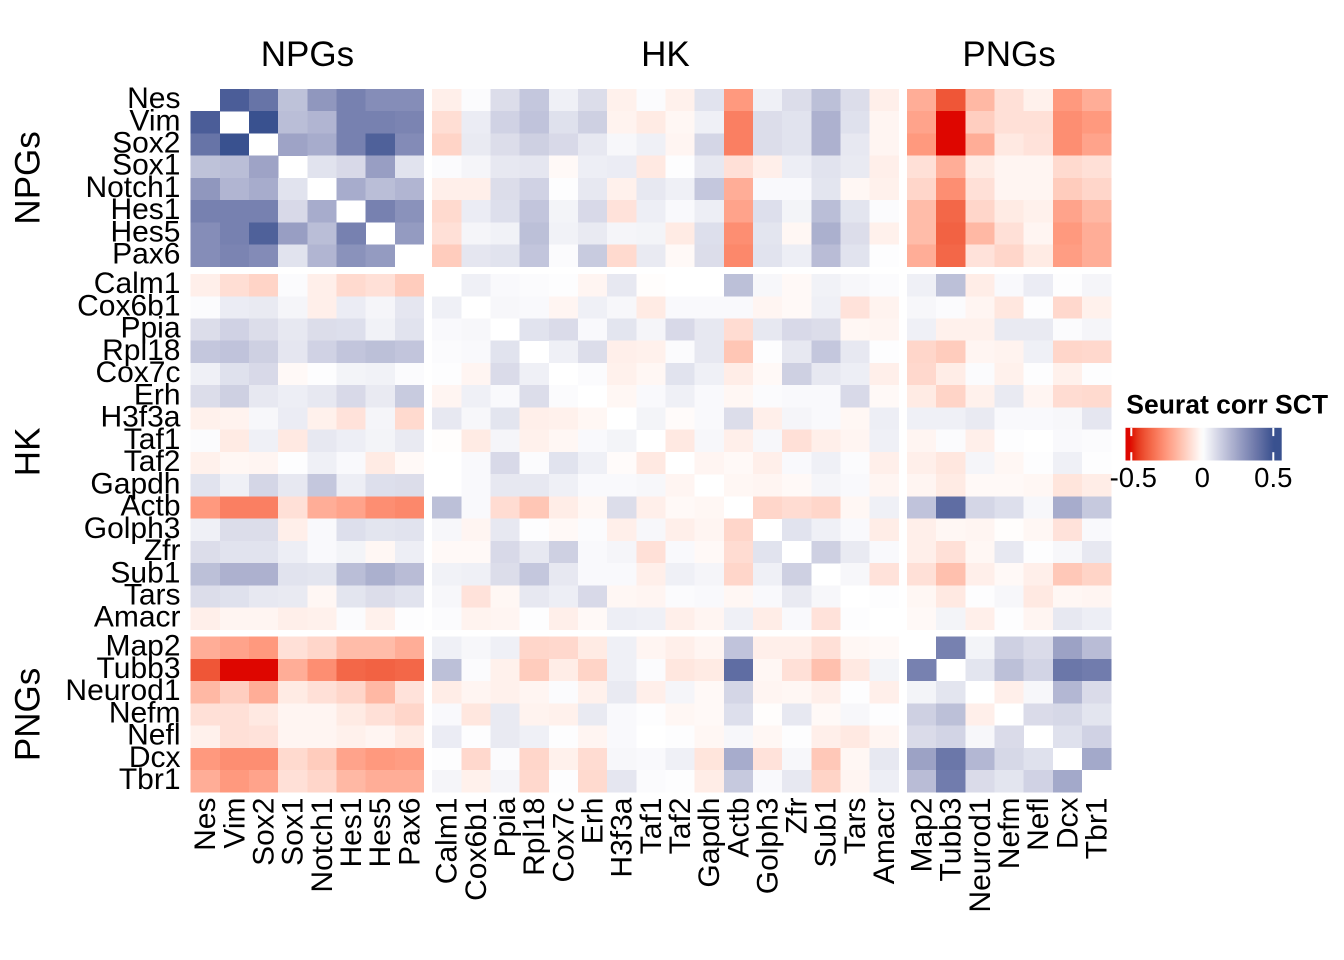 The image size is (1344, 960). Describe the element at coordinates (1202, 477) in the screenshot. I see `svg-text: 0` at that location.